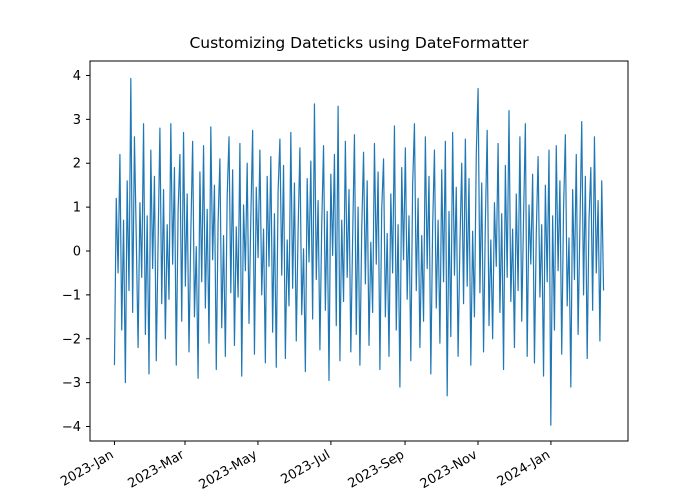 The image size is (700, 500). Describe the element at coordinates (524, 468) in the screenshot. I see `x-tick-label: 2024-Jan` at that location.